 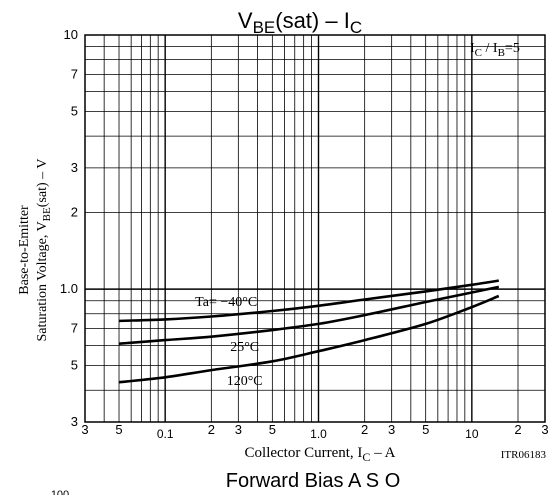 What do you see at coordinates (524, 455) in the screenshot?
I see `part-code: ITR06183` at bounding box center [524, 455].